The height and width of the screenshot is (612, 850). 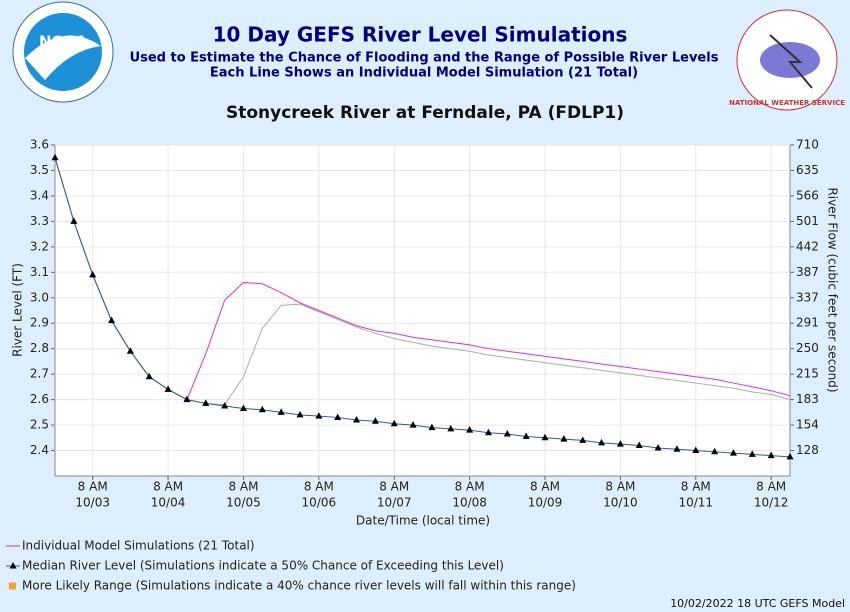 I want to click on y2-tick-label: 215, so click(x=807, y=374).